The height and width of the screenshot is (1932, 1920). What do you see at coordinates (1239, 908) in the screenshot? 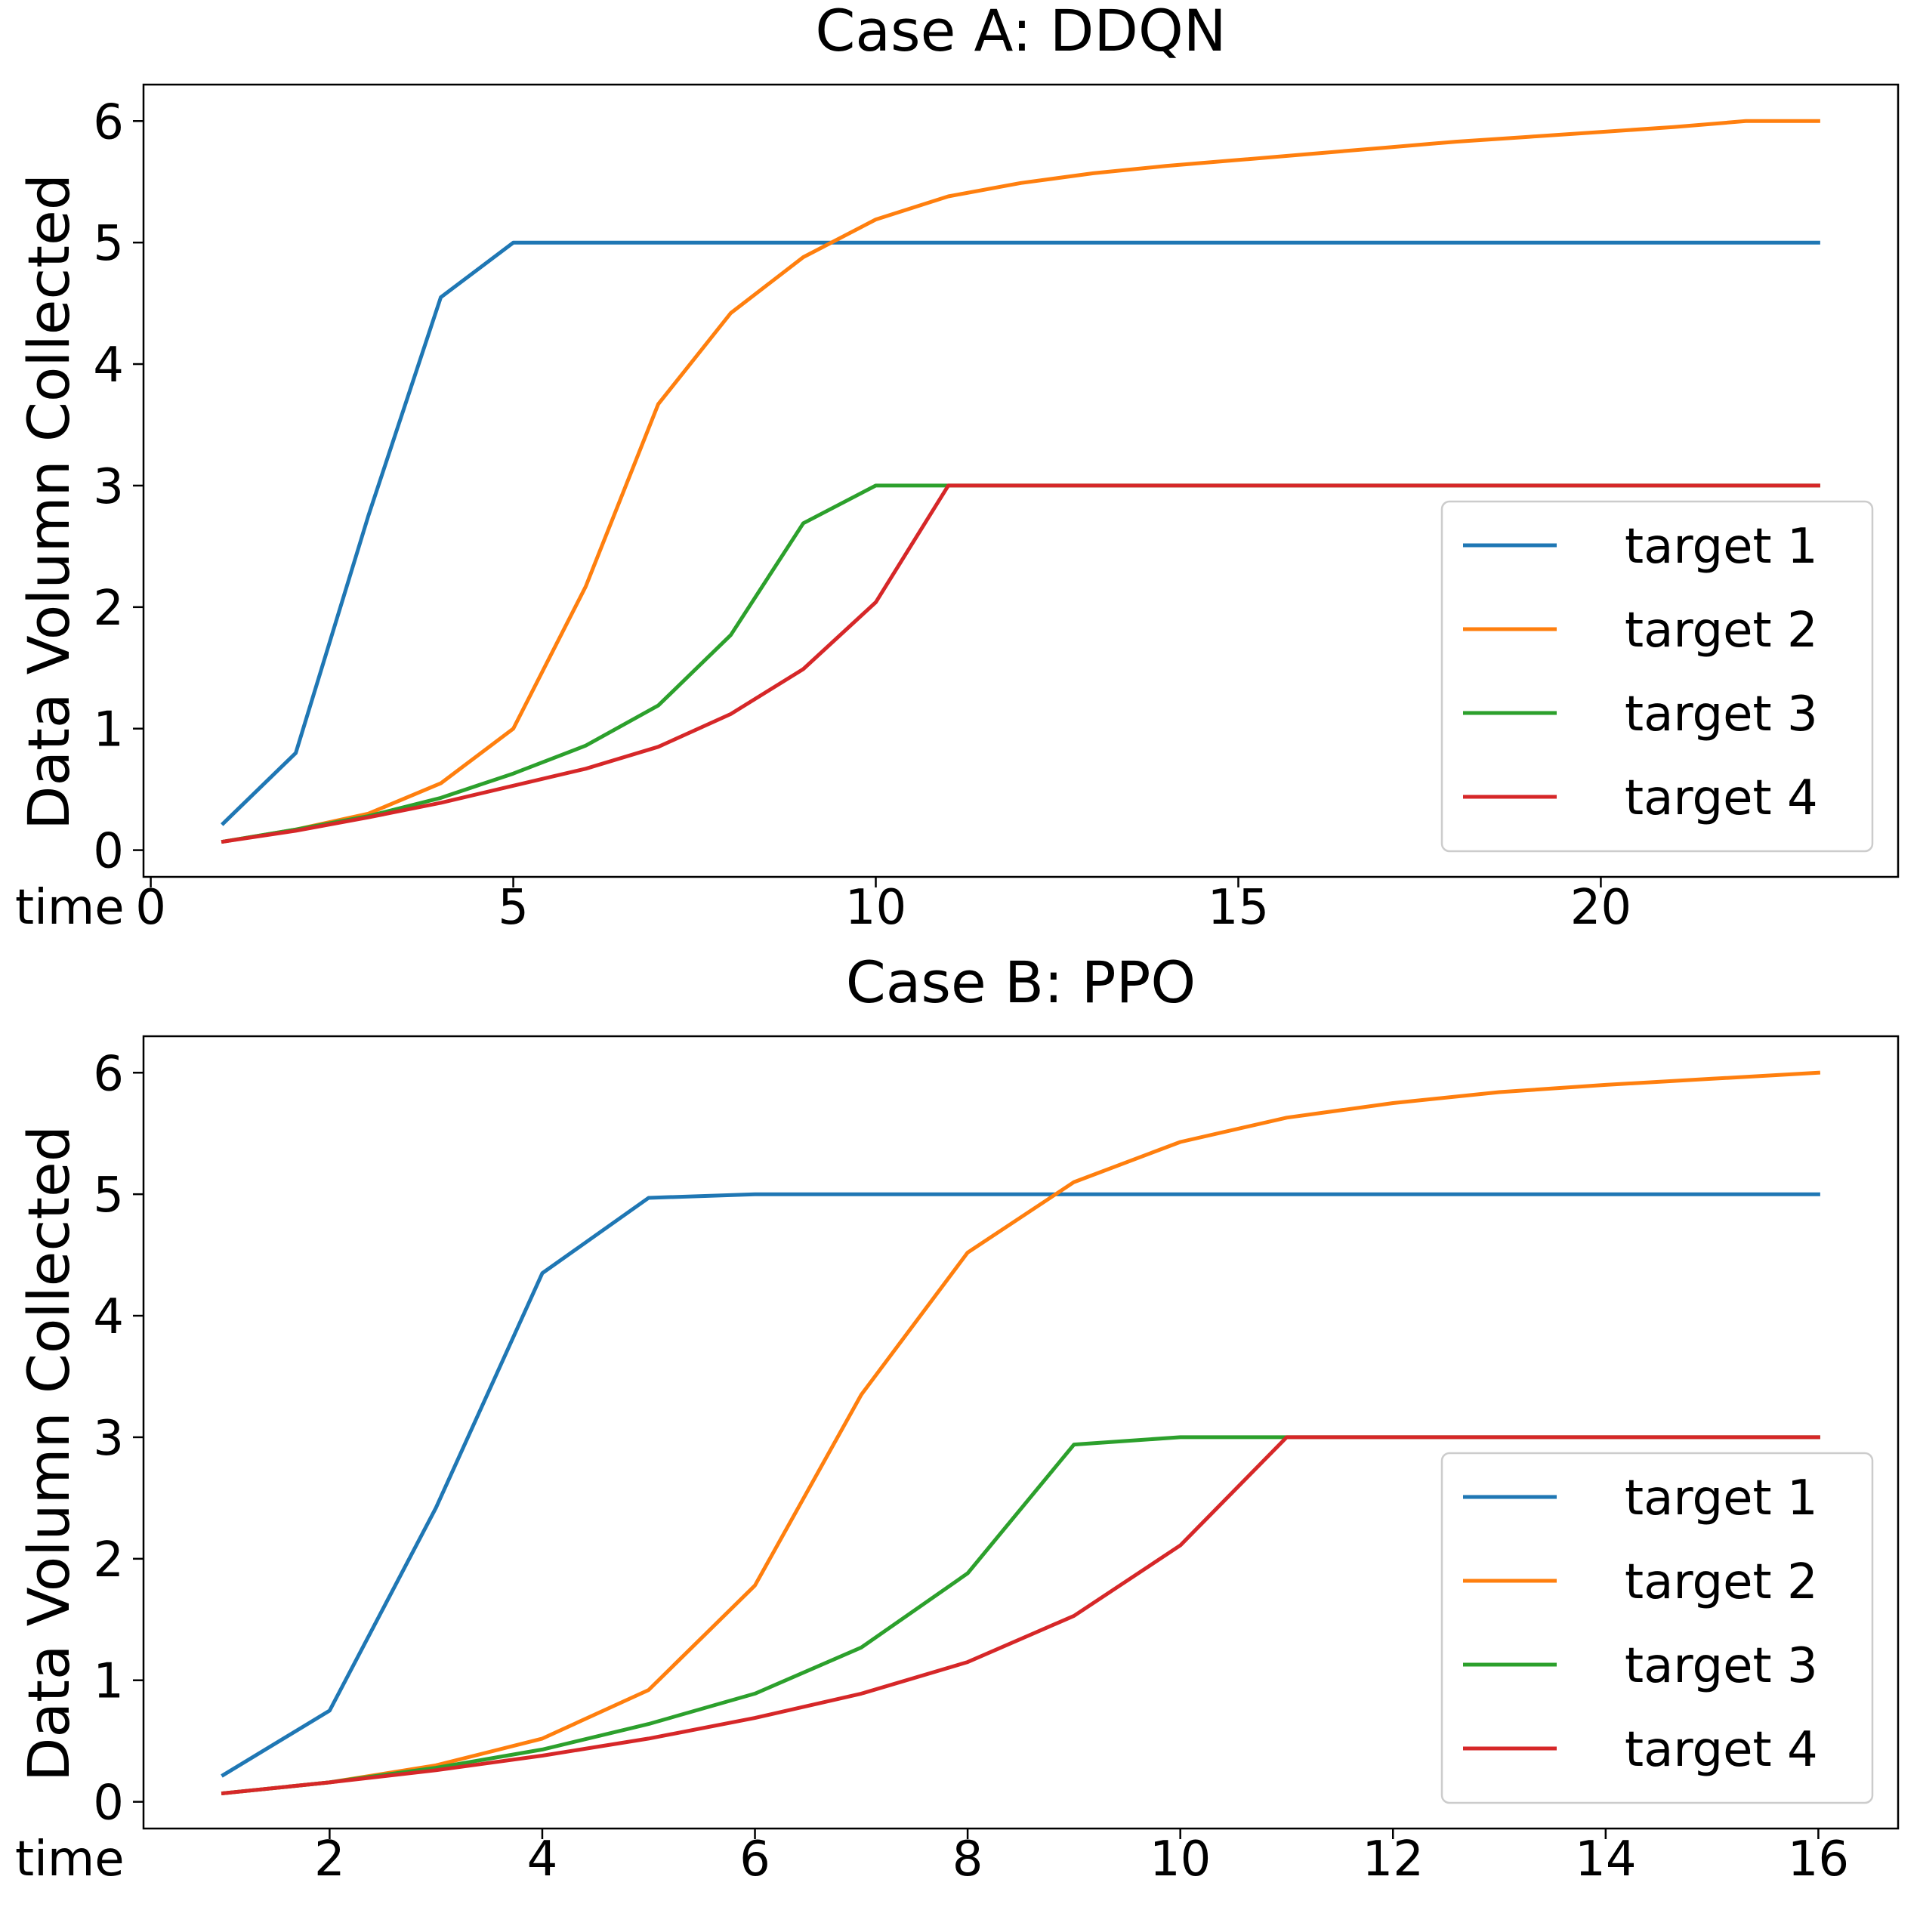
I see `x-tick-label: 15` at bounding box center [1239, 908].